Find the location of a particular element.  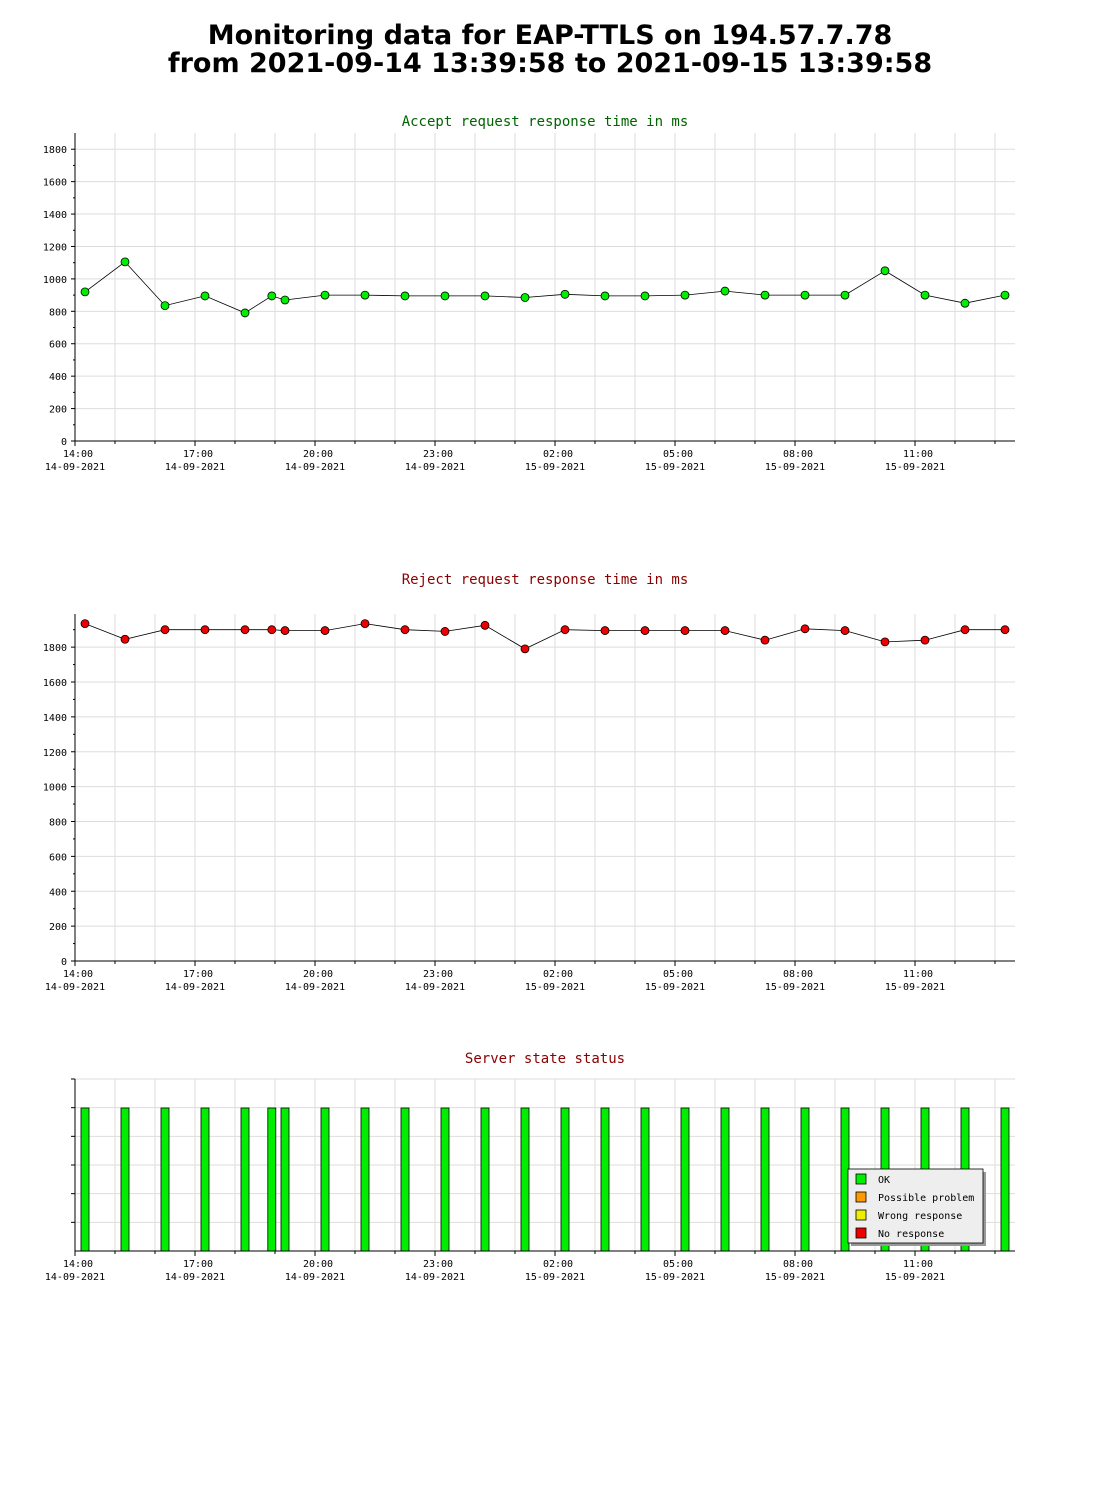

y-tick-label: 200 is located at coordinates (58, 410).